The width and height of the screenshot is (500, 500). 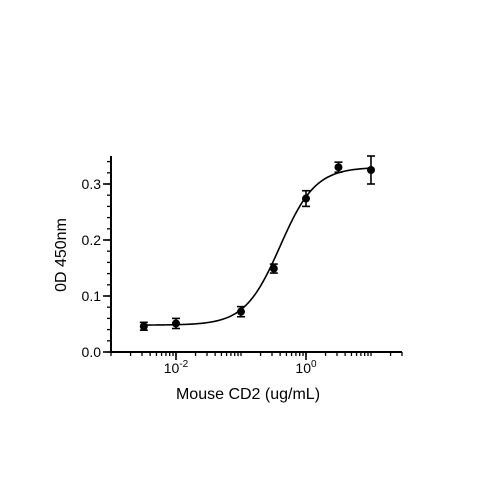 What do you see at coordinates (257, 246) in the screenshot?
I see `fit-curve` at bounding box center [257, 246].